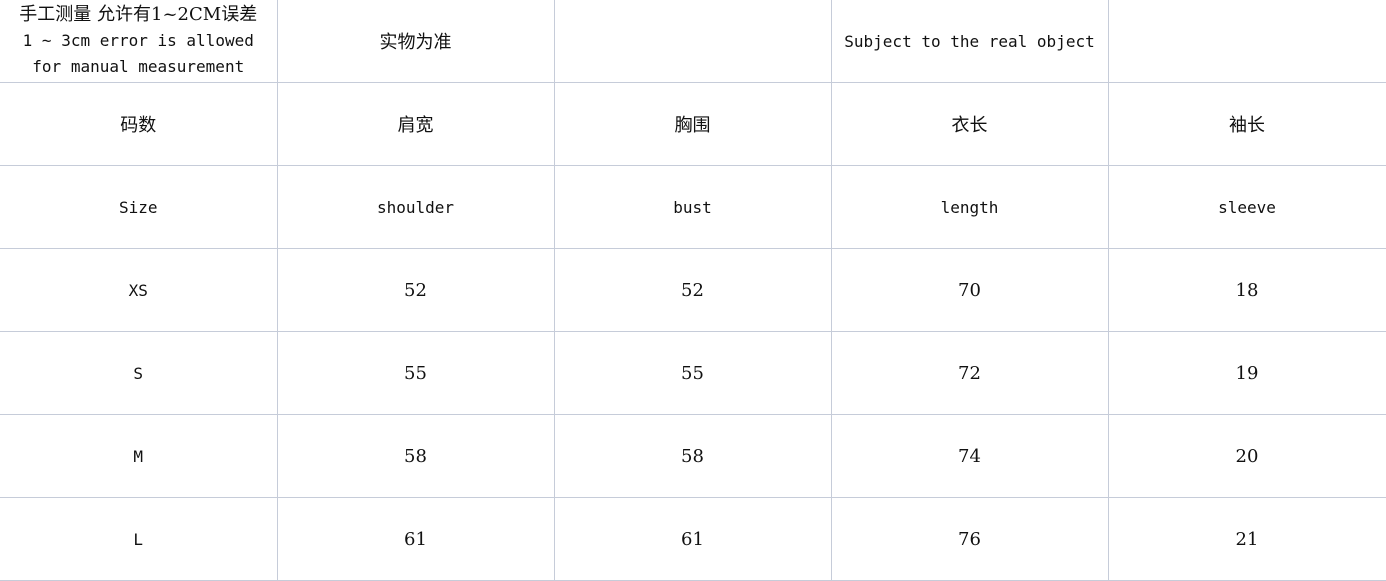 The height and width of the screenshot is (581, 1386). Describe the element at coordinates (969, 41) in the screenshot. I see `subject-en-cell: Subject to the real object` at that location.